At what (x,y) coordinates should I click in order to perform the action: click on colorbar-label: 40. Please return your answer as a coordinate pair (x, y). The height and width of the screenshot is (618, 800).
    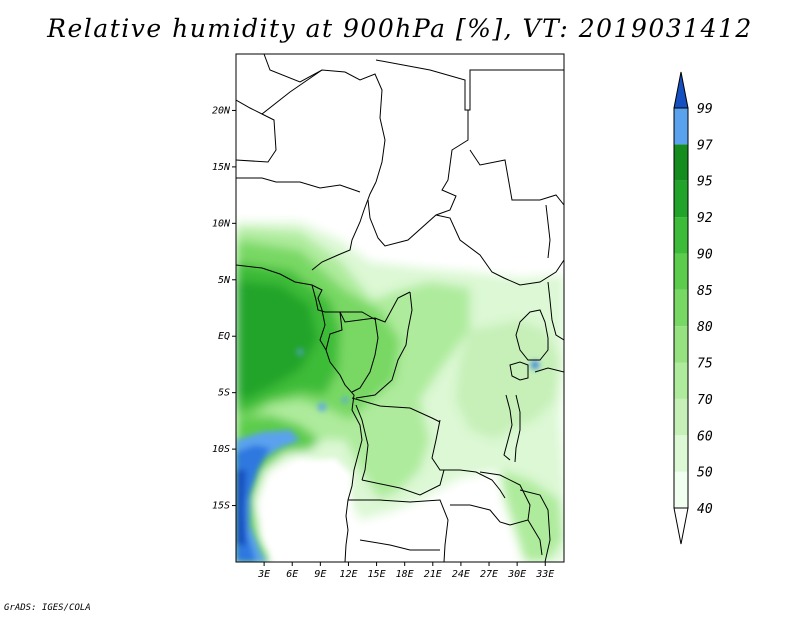
    Looking at the image, I should click on (705, 509).